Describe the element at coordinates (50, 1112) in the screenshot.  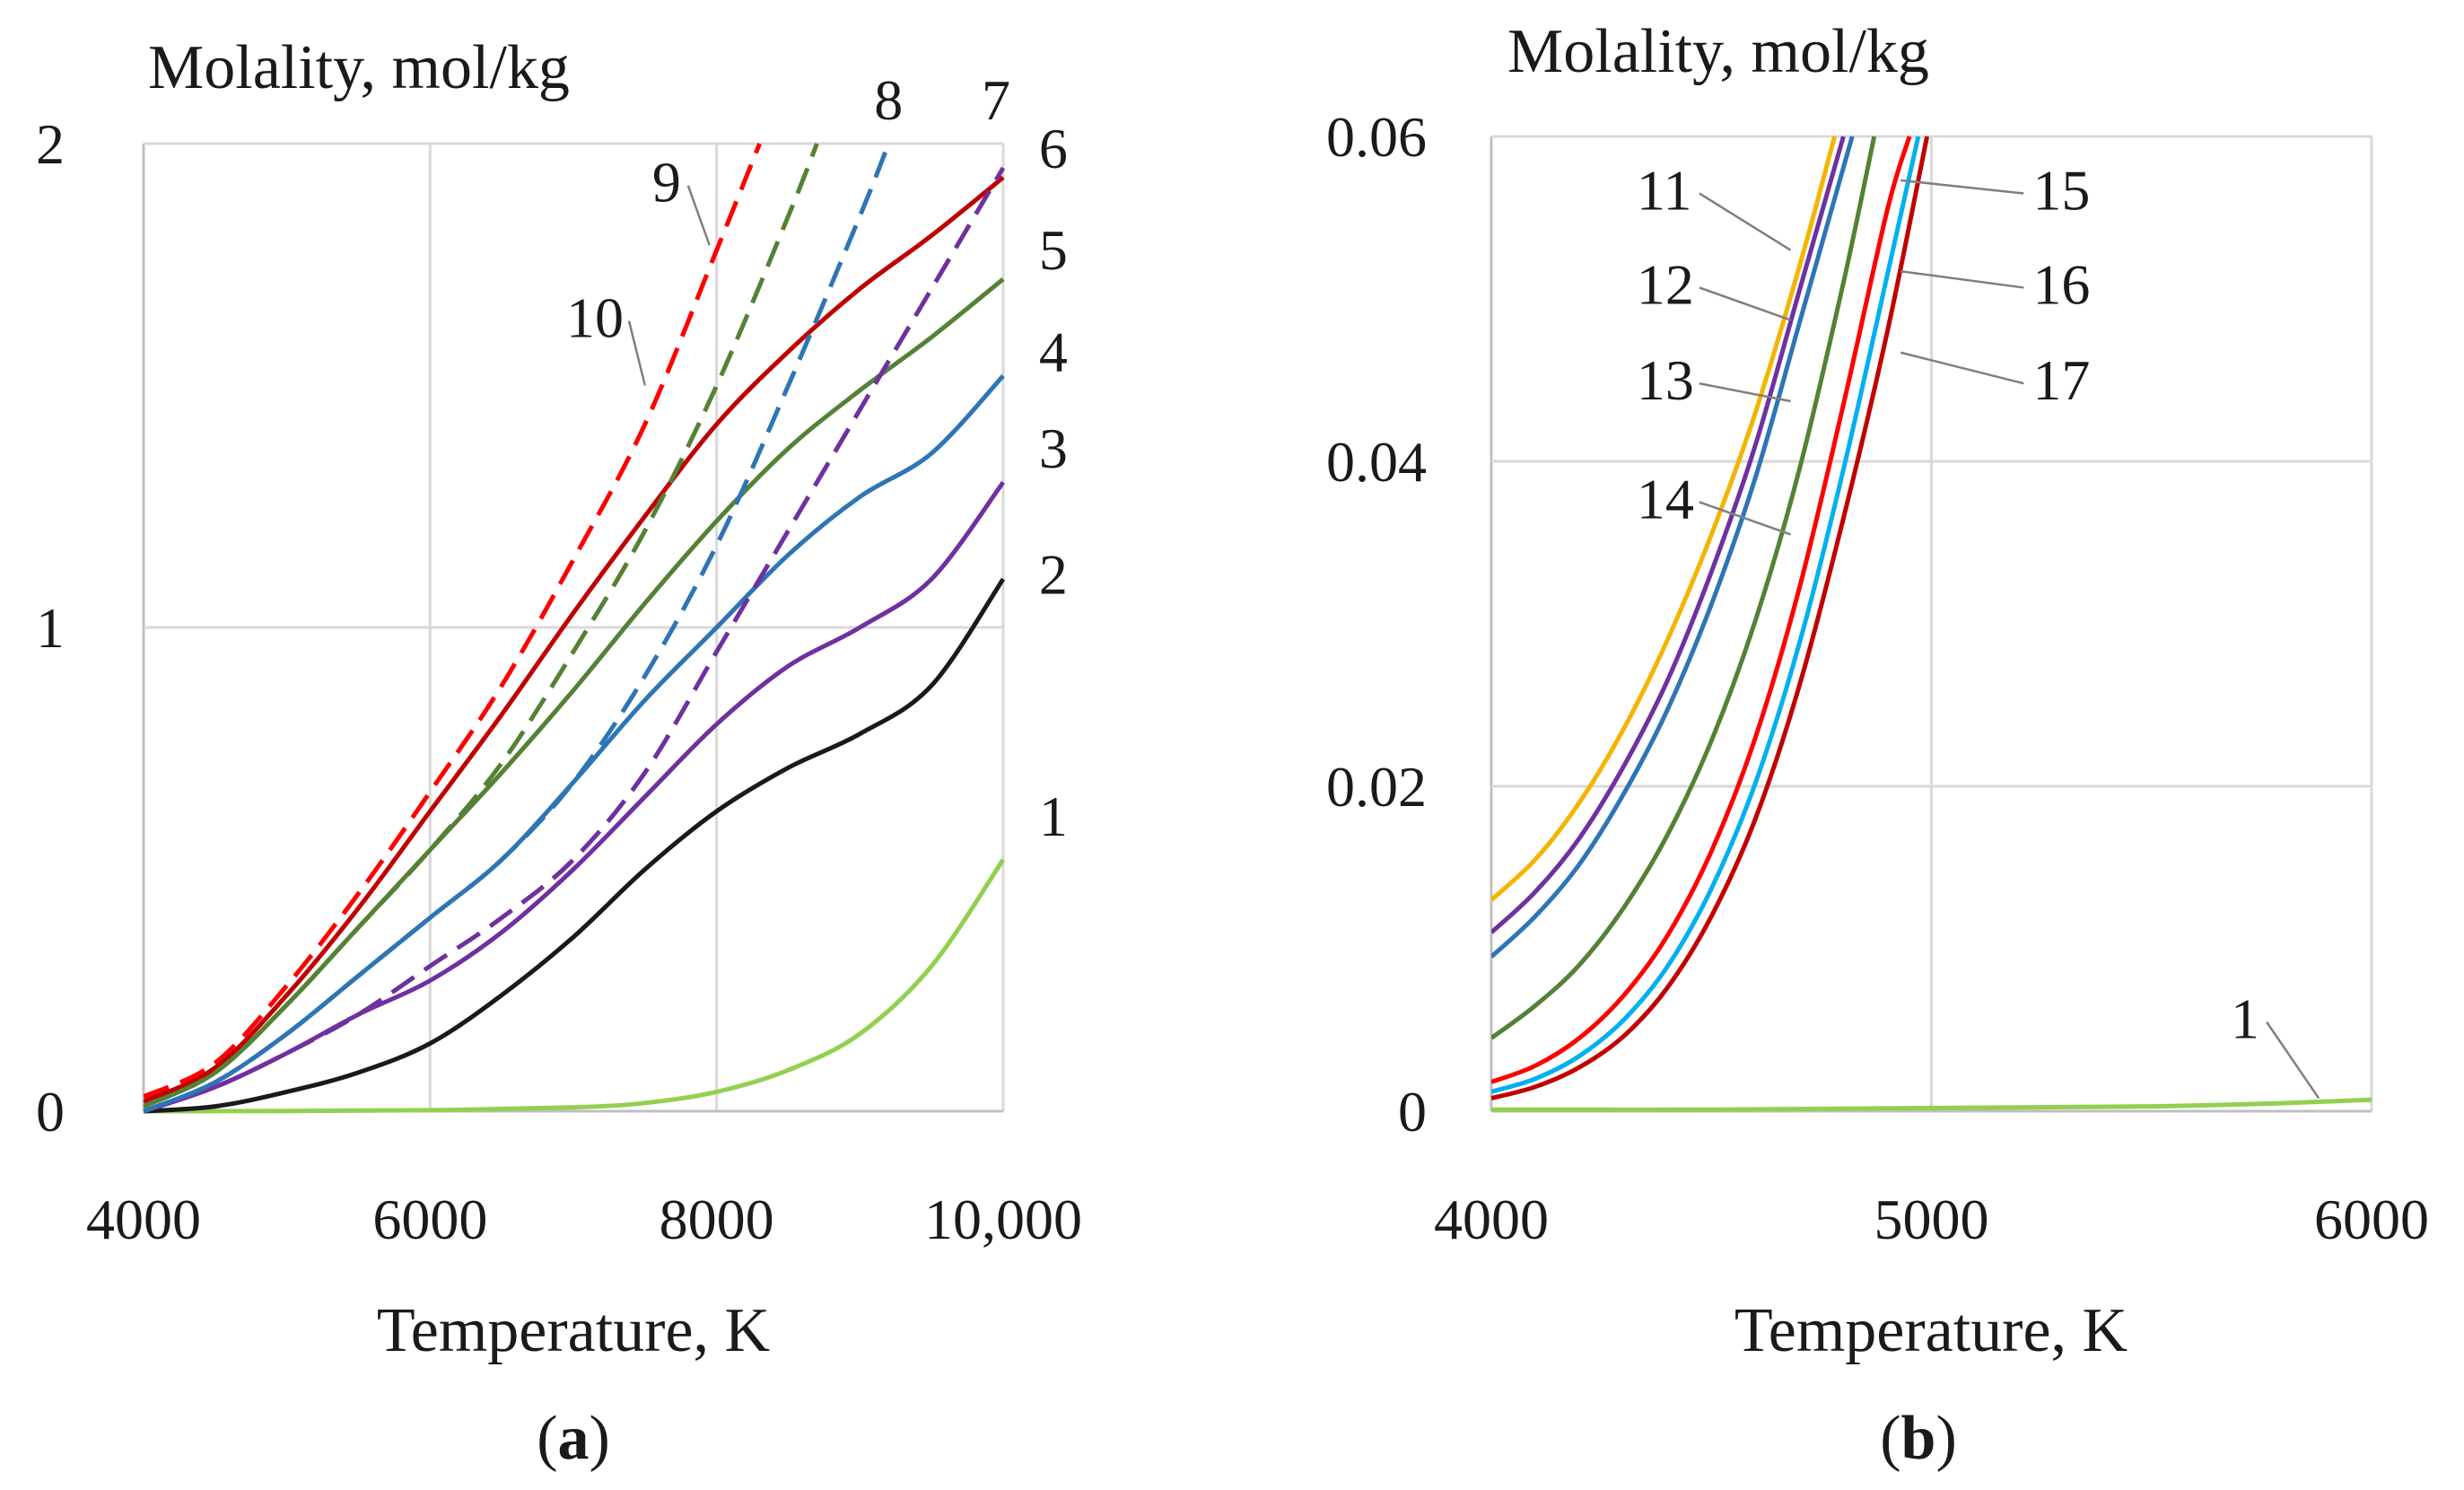
I see `panel-a-ytick-label-0: 0` at that location.